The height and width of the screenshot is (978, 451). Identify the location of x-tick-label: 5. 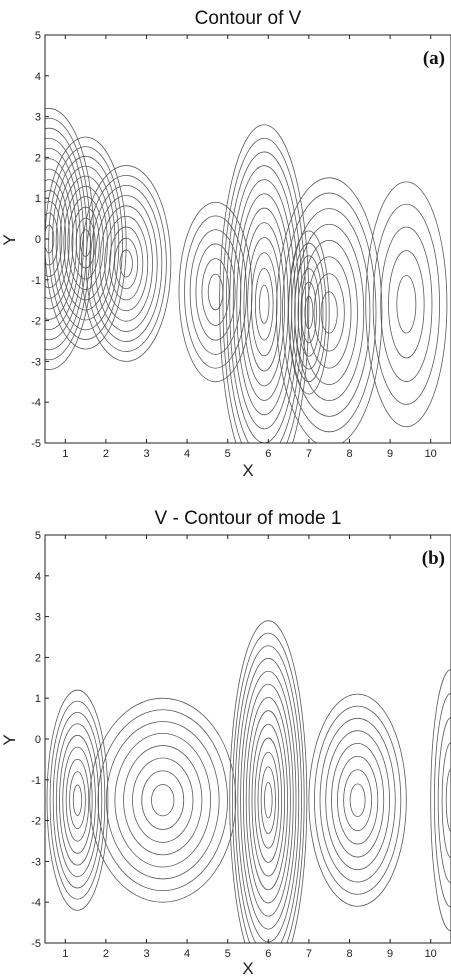
(228, 454).